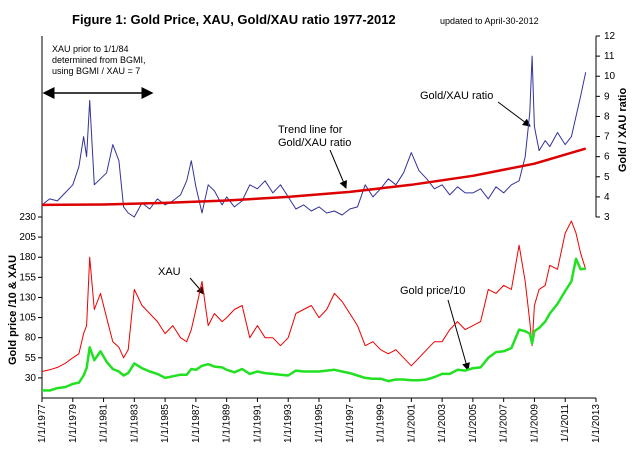  What do you see at coordinates (31, 378) in the screenshot?
I see `y-tick-label: 30` at bounding box center [31, 378].